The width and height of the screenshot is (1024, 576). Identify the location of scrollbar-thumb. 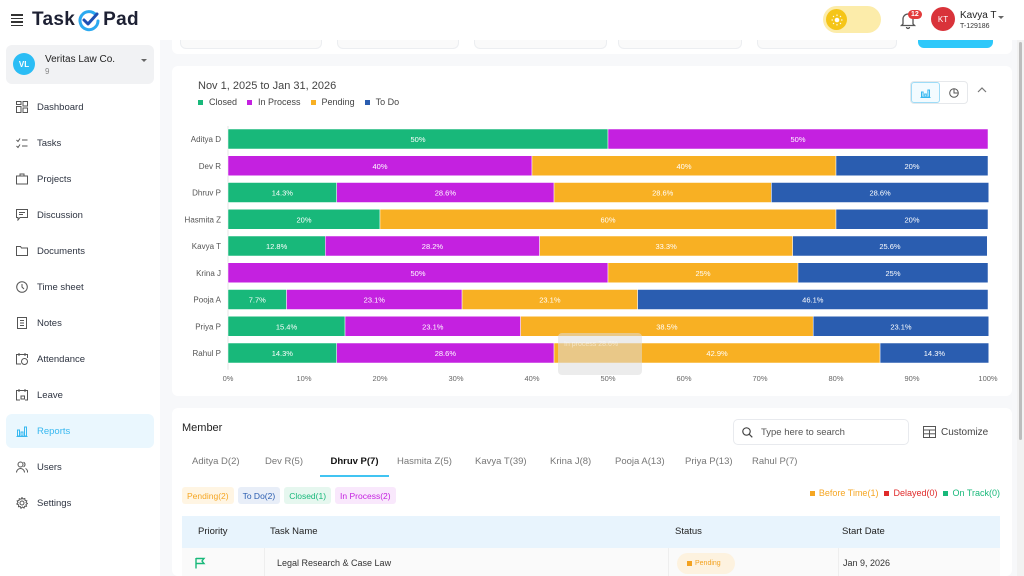
(1020, 241).